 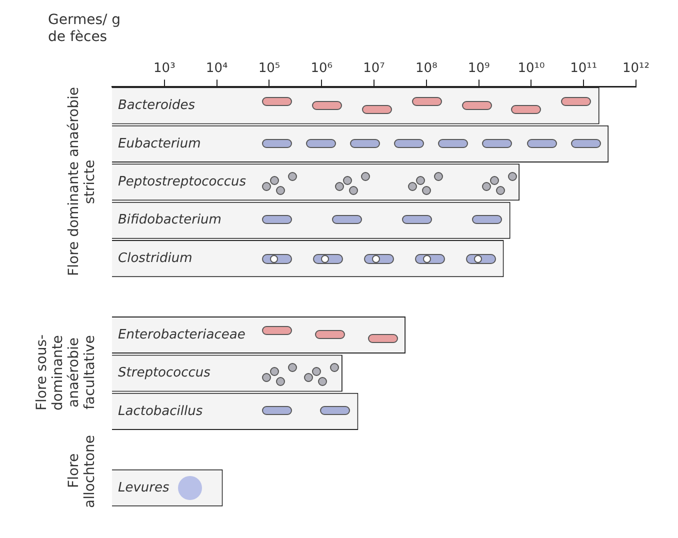 I want to click on y-tick-label: Enterobacteriaceae, so click(x=182, y=334).